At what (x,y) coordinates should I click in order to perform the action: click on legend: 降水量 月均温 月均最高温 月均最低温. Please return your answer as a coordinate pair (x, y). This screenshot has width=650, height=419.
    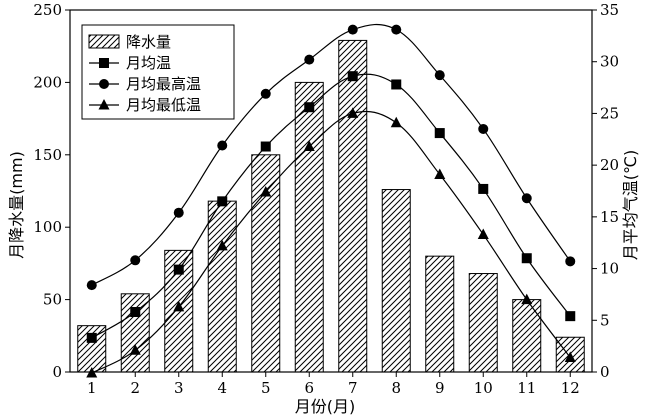
    Looking at the image, I should click on (158, 72).